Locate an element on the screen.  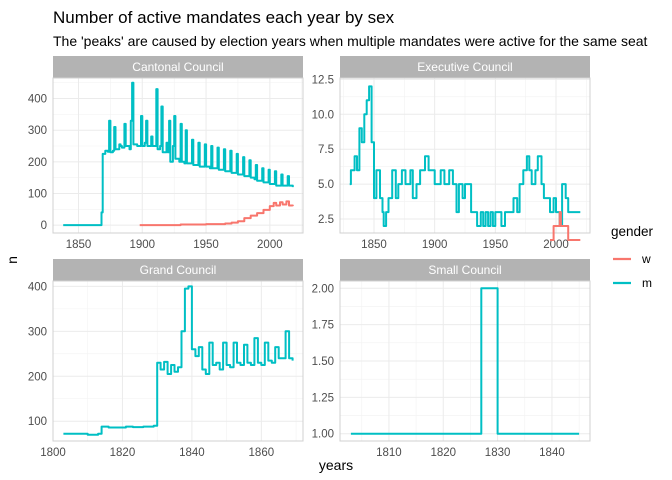
strip-executive-council is located at coordinates (465, 67).